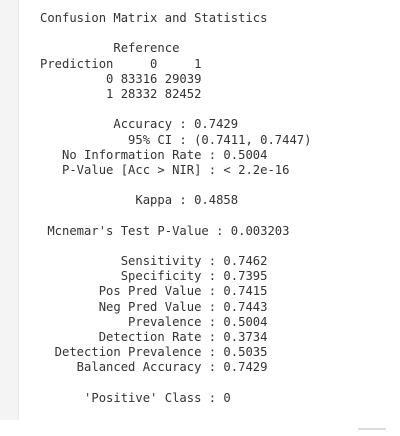  I want to click on stat-positive-class: 'Positive' Class : 0, so click(135, 397).